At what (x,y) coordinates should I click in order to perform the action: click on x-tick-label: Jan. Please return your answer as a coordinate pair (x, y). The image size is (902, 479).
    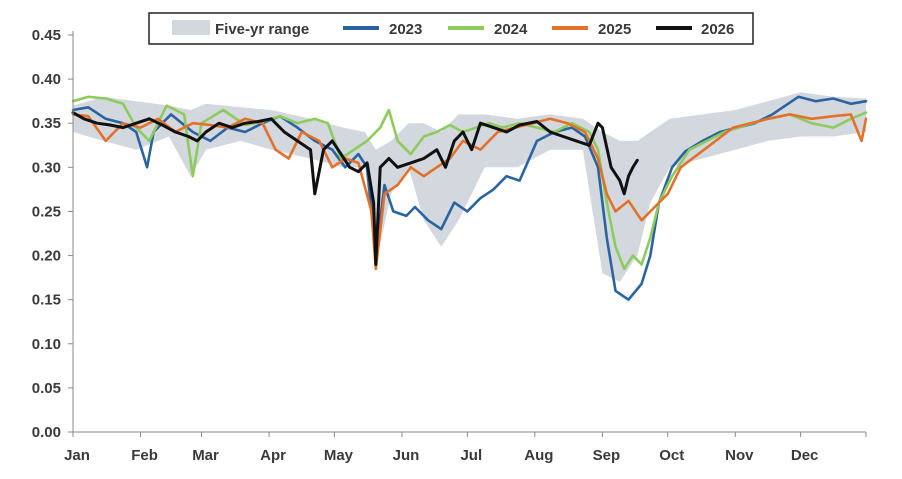
    Looking at the image, I should click on (77, 455).